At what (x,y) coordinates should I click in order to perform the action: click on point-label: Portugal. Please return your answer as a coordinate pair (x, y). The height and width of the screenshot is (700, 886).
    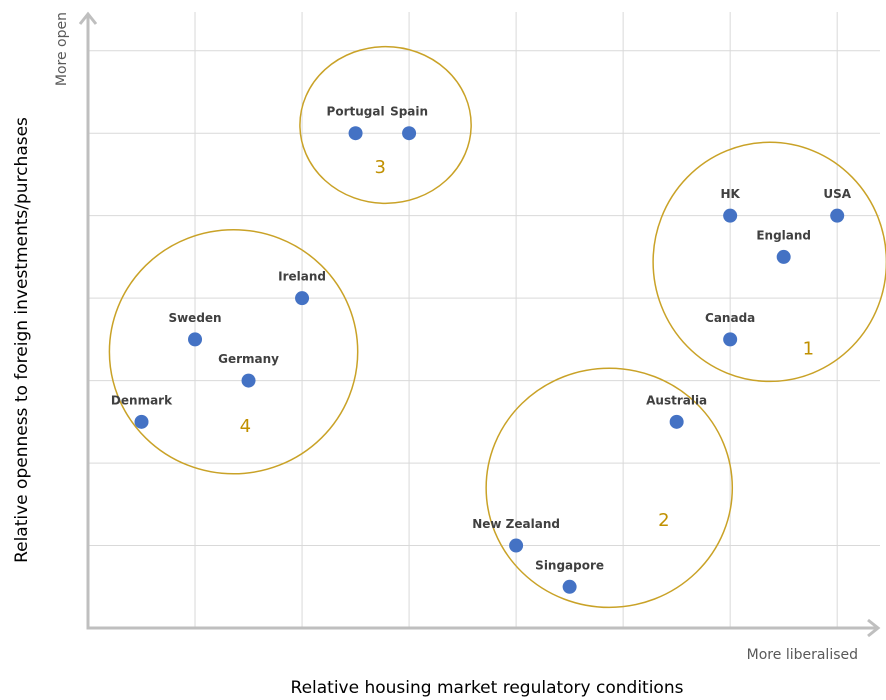
    Looking at the image, I should click on (356, 112).